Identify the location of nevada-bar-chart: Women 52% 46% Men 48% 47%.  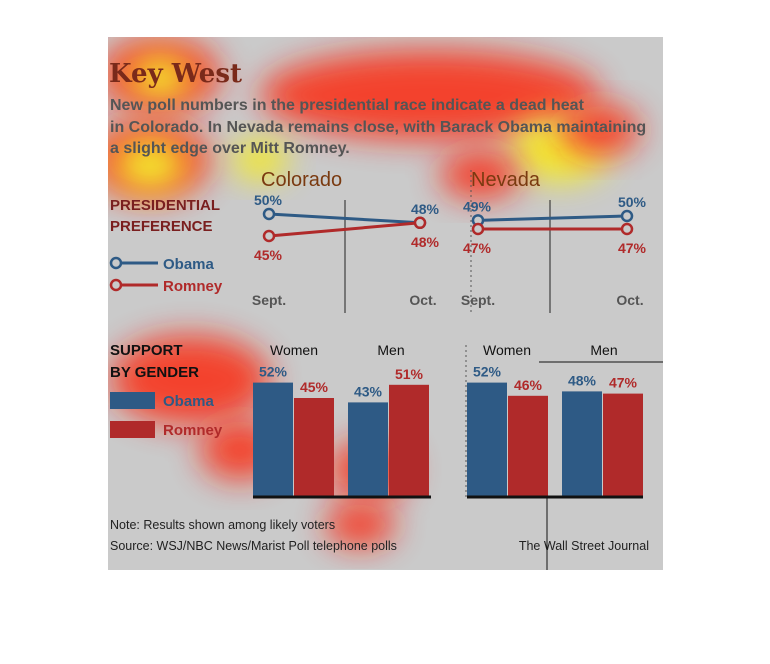
(555, 420).